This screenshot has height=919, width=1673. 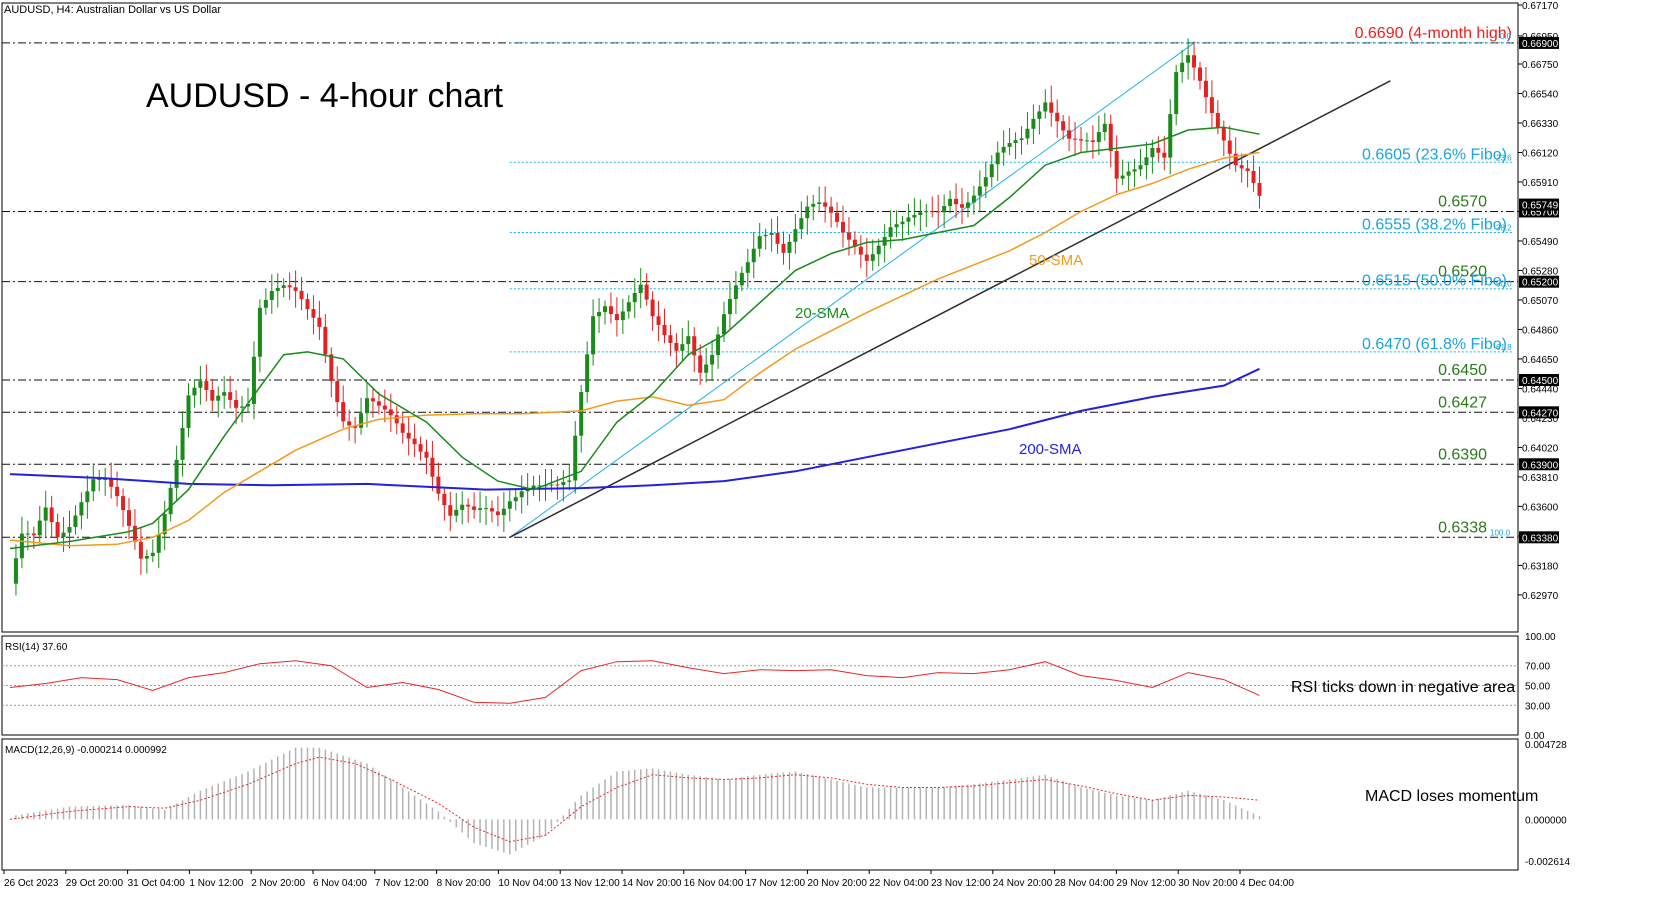 I want to click on price-axis-tick-label: 0.65910, so click(x=1540, y=183).